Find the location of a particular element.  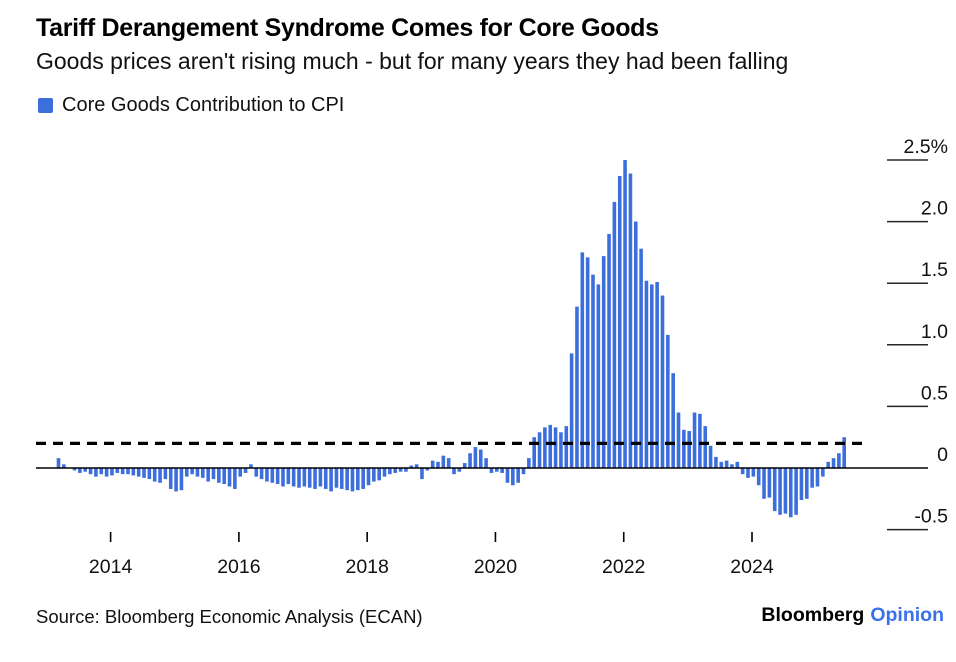

y-tick-label: 1.5 is located at coordinates (934, 270).